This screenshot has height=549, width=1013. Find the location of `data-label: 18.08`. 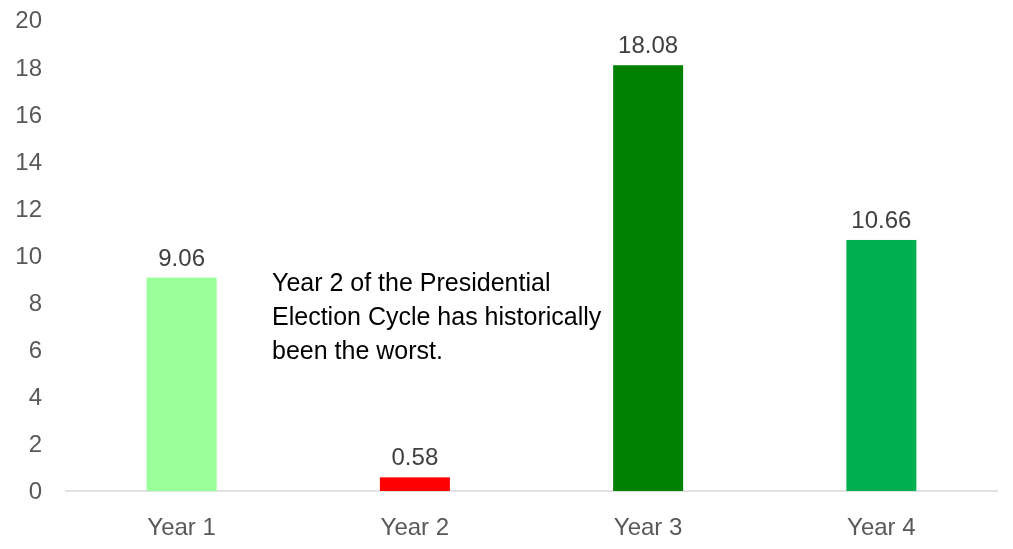

data-label: 18.08 is located at coordinates (648, 45).